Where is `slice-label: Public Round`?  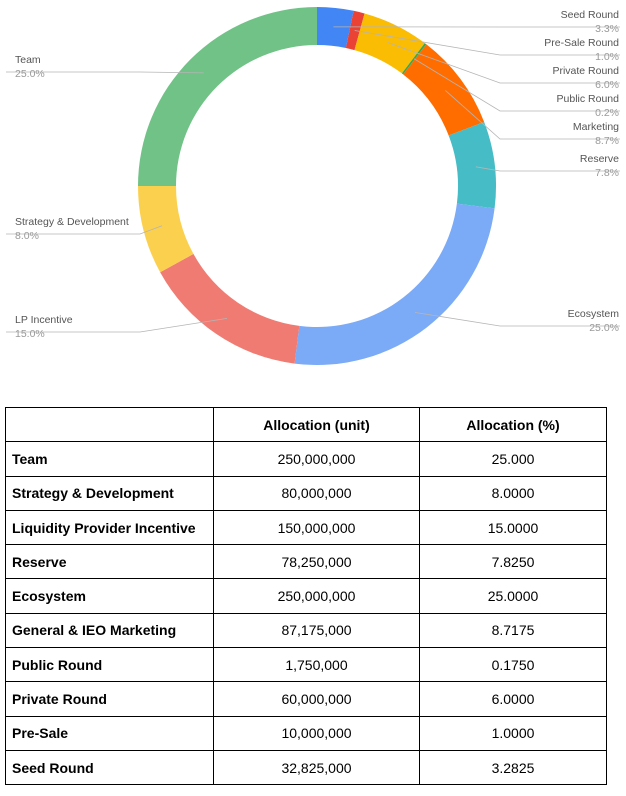 slice-label: Public Round is located at coordinates (588, 99).